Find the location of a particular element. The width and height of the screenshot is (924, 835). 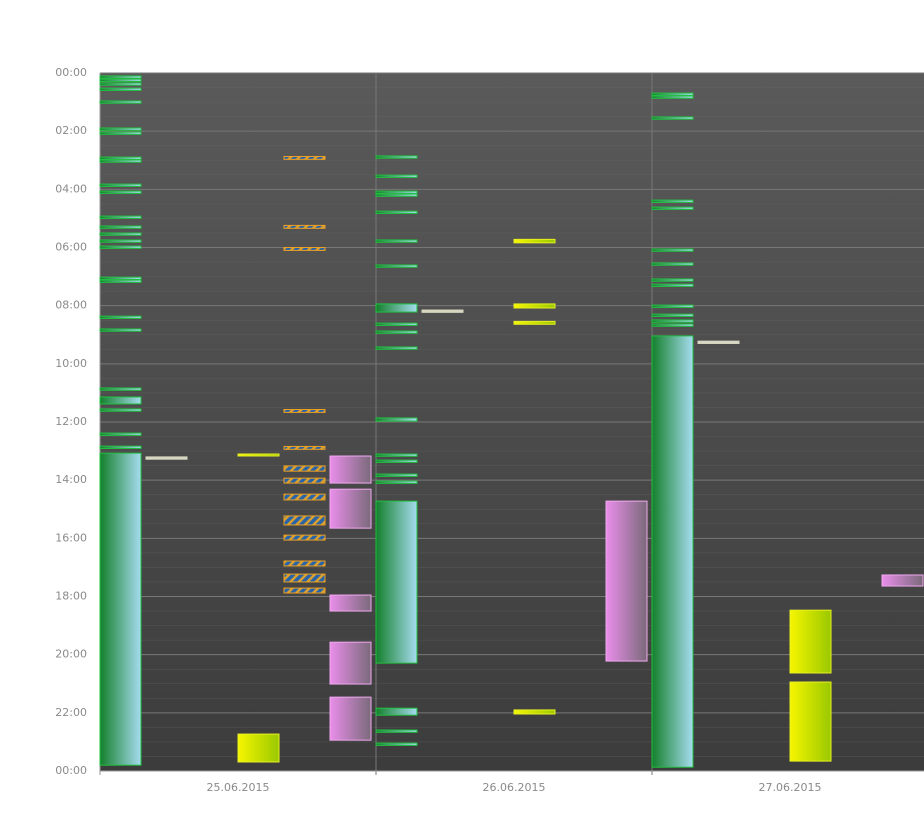

y-tick-label: 00:00 is located at coordinates (71, 72).